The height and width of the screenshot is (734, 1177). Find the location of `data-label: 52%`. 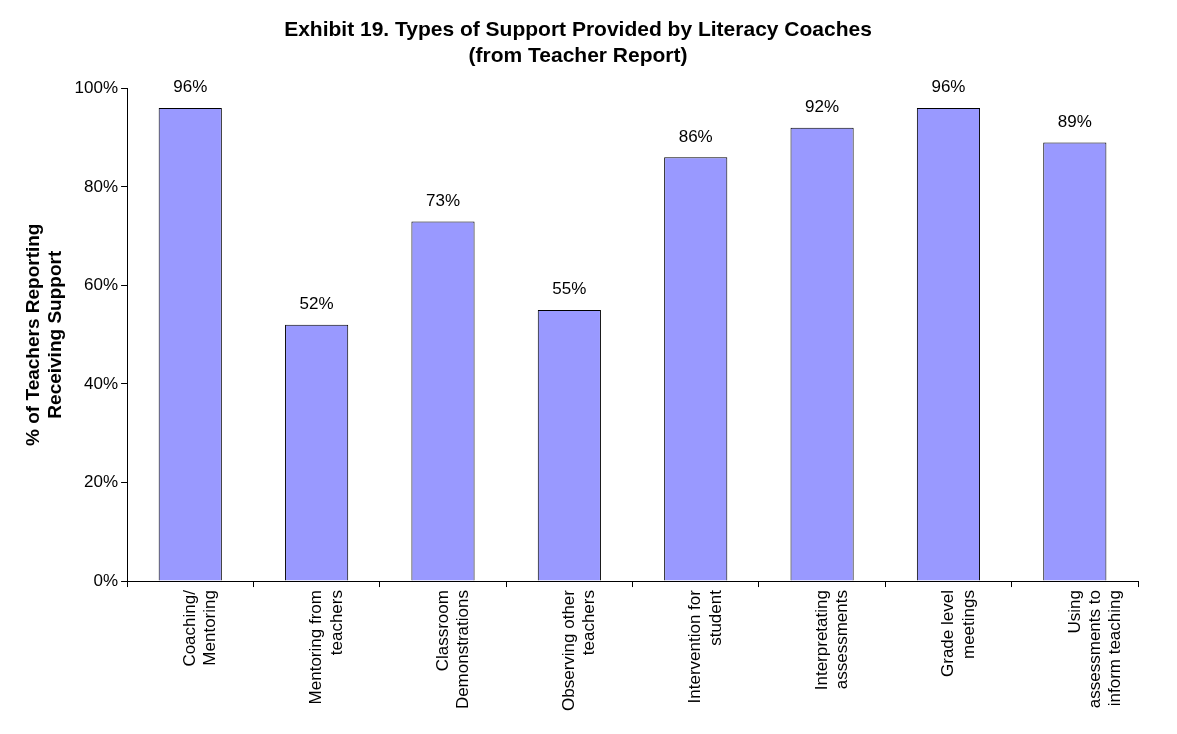

data-label: 52% is located at coordinates (316, 304).